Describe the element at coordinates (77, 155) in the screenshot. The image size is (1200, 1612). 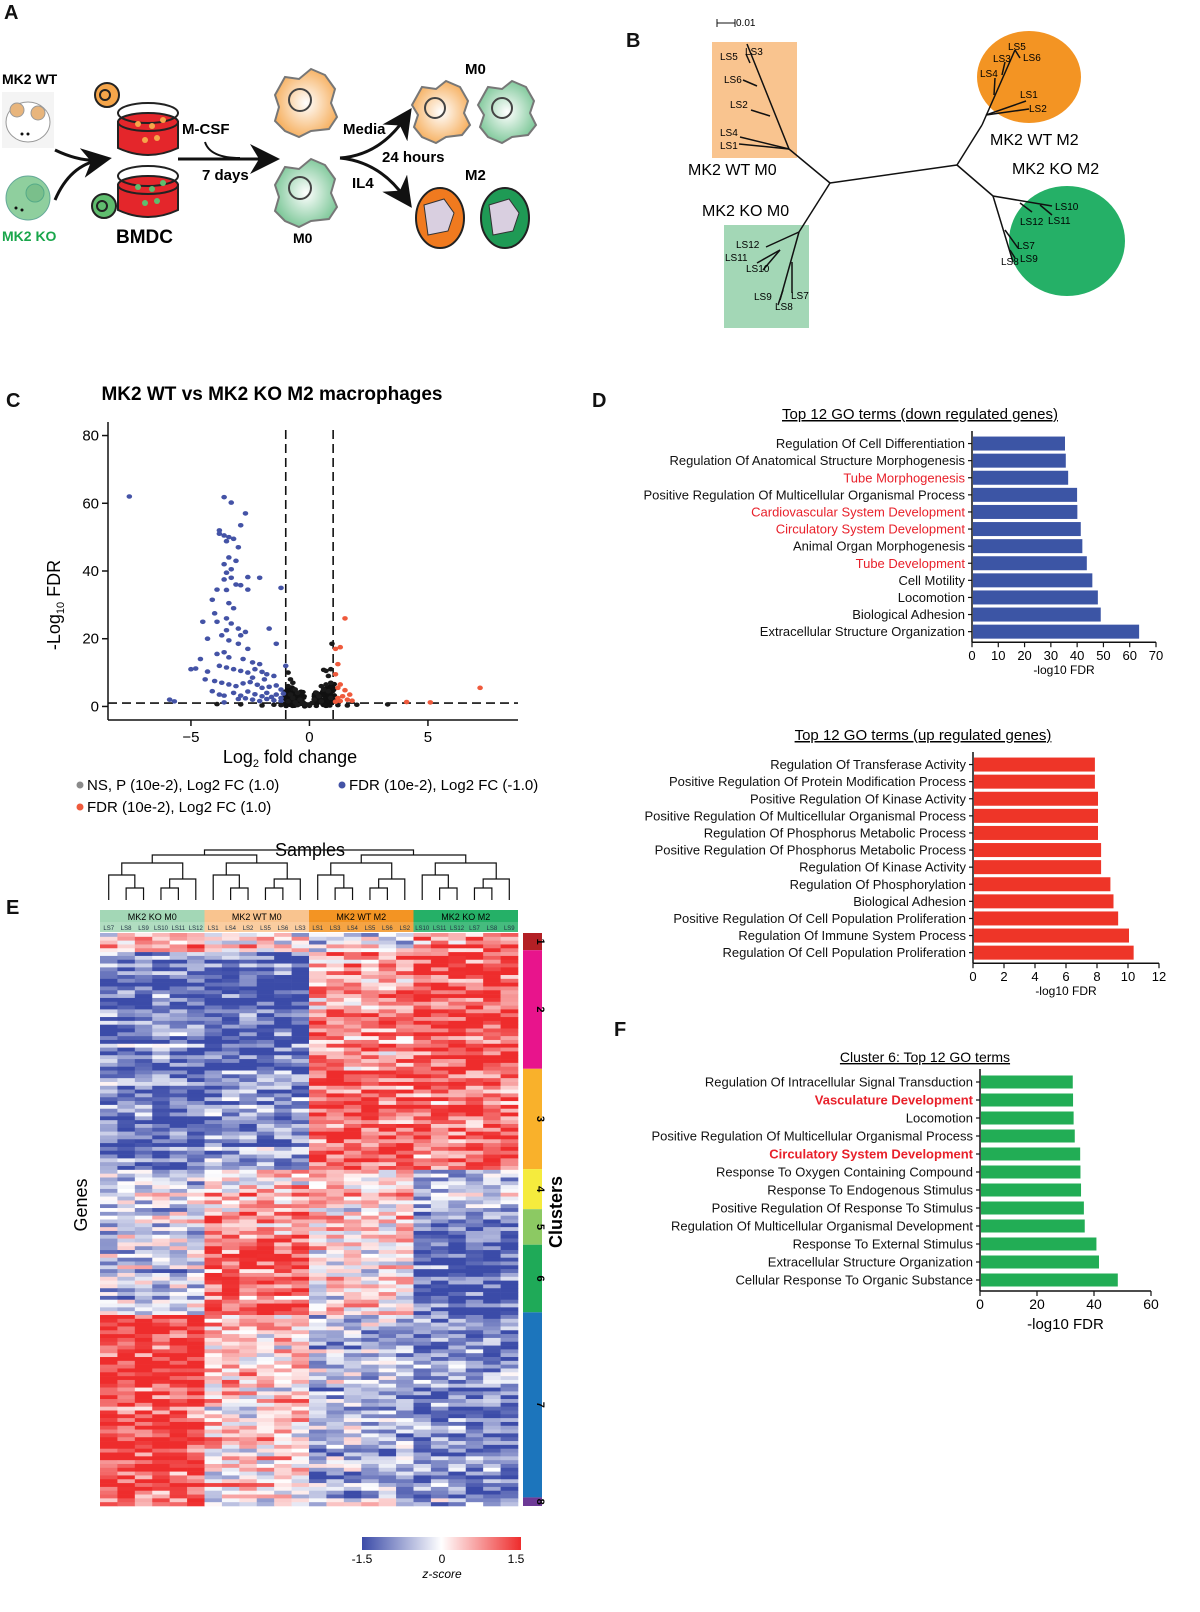
I see `wt-arrow` at that location.